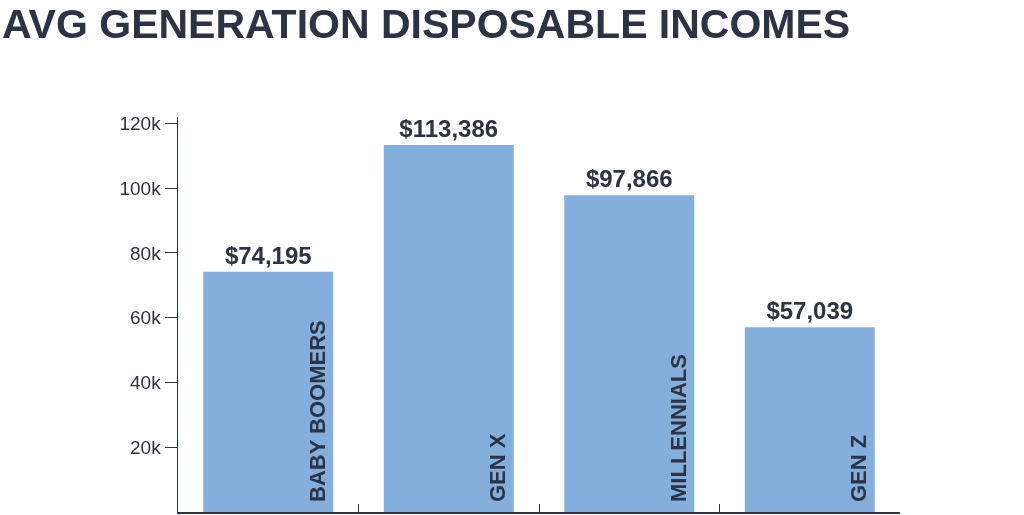 Image resolution: width=1024 pixels, height=515 pixels. Describe the element at coordinates (146, 253) in the screenshot. I see `y-tick-label: 80k` at that location.